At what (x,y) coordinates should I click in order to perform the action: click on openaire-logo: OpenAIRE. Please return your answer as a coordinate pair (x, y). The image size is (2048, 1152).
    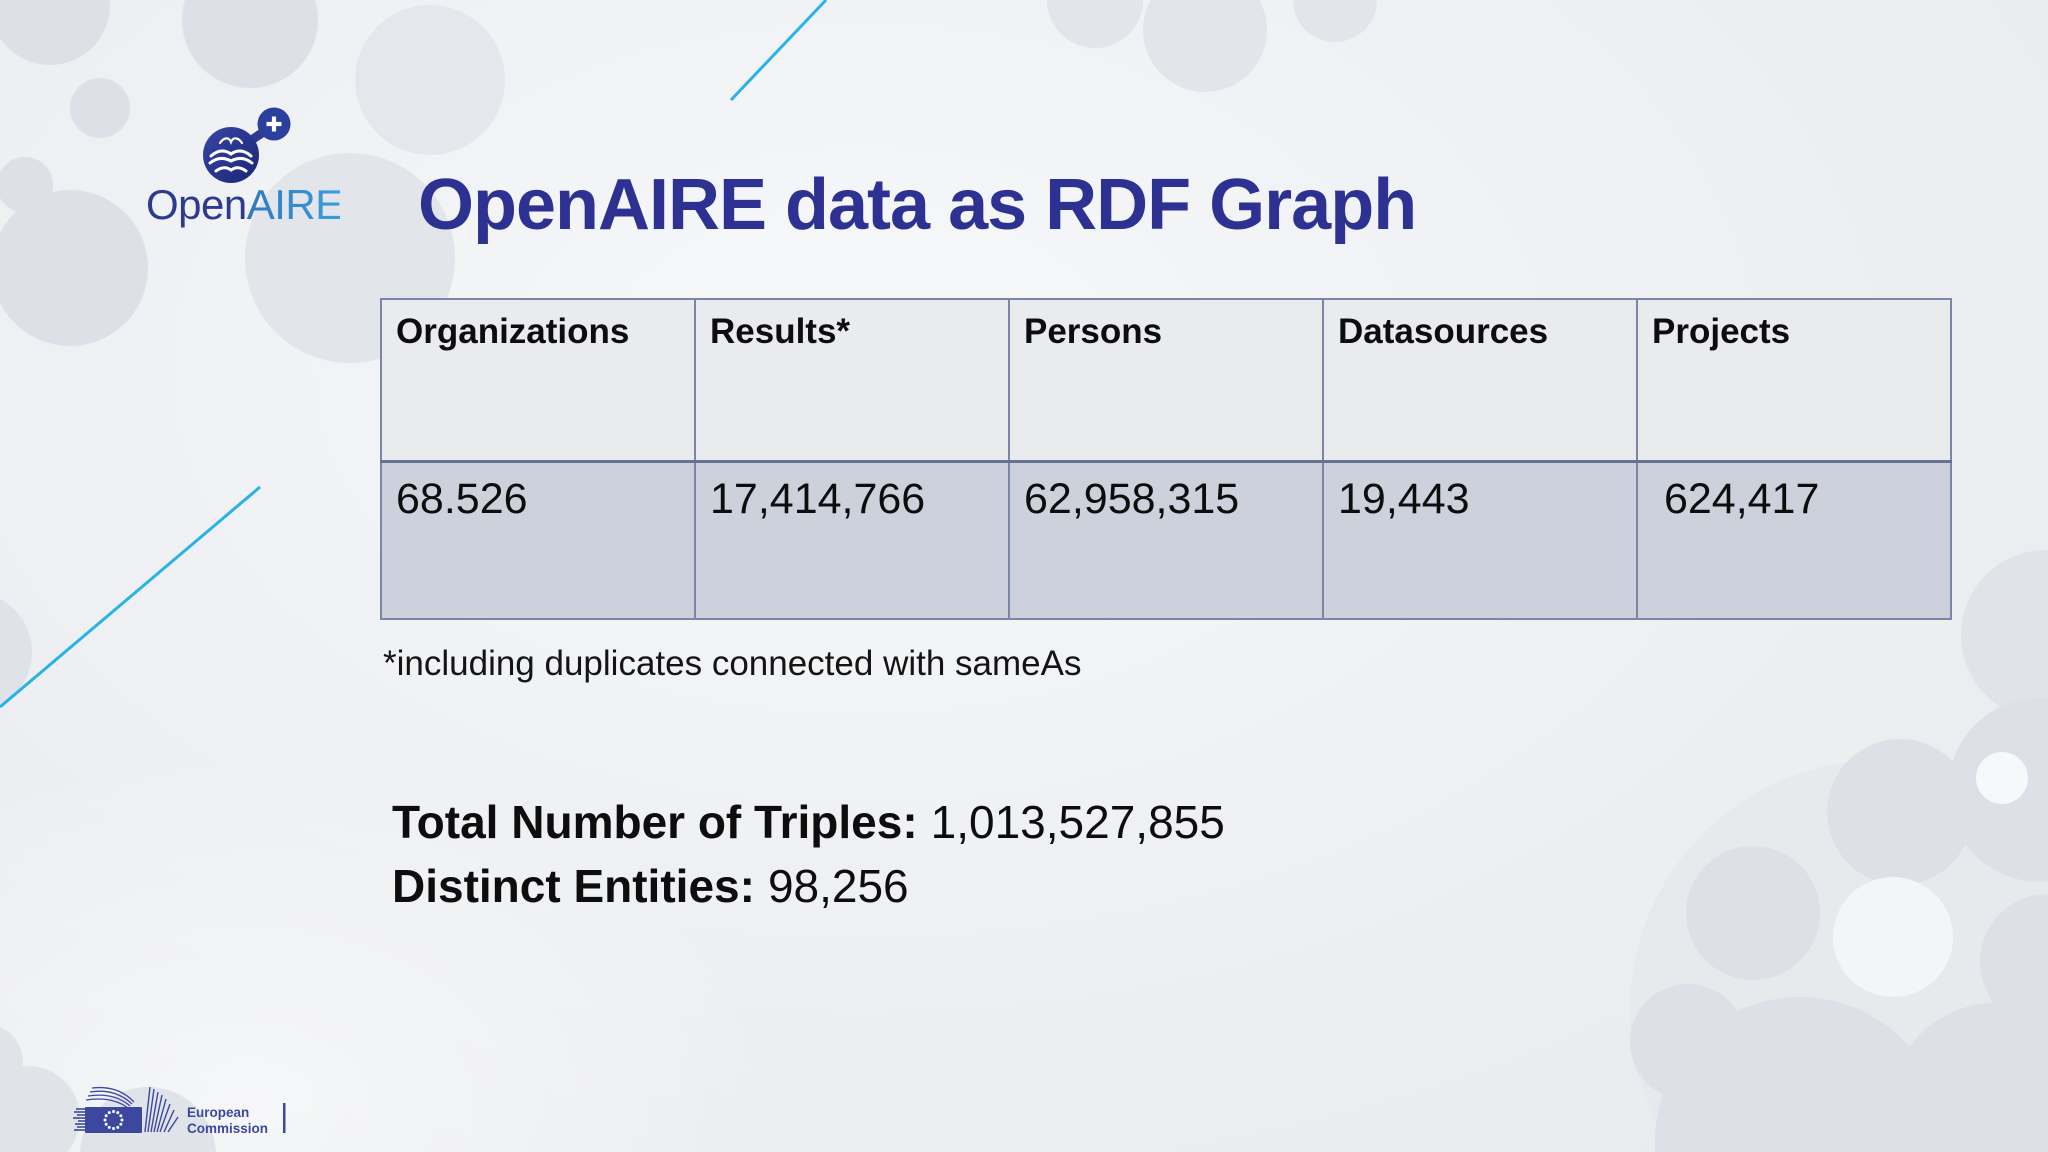
    Looking at the image, I should click on (243, 167).